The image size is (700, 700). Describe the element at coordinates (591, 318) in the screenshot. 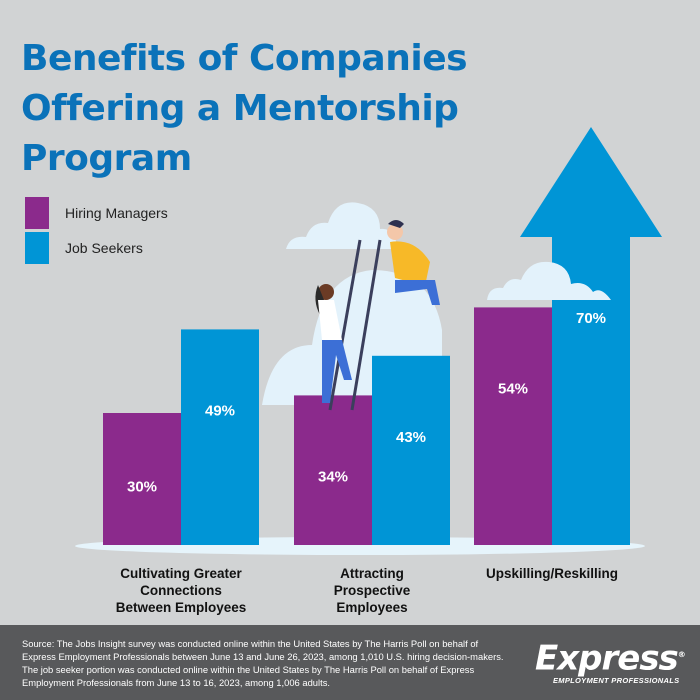

I see `data-label: 70%` at that location.